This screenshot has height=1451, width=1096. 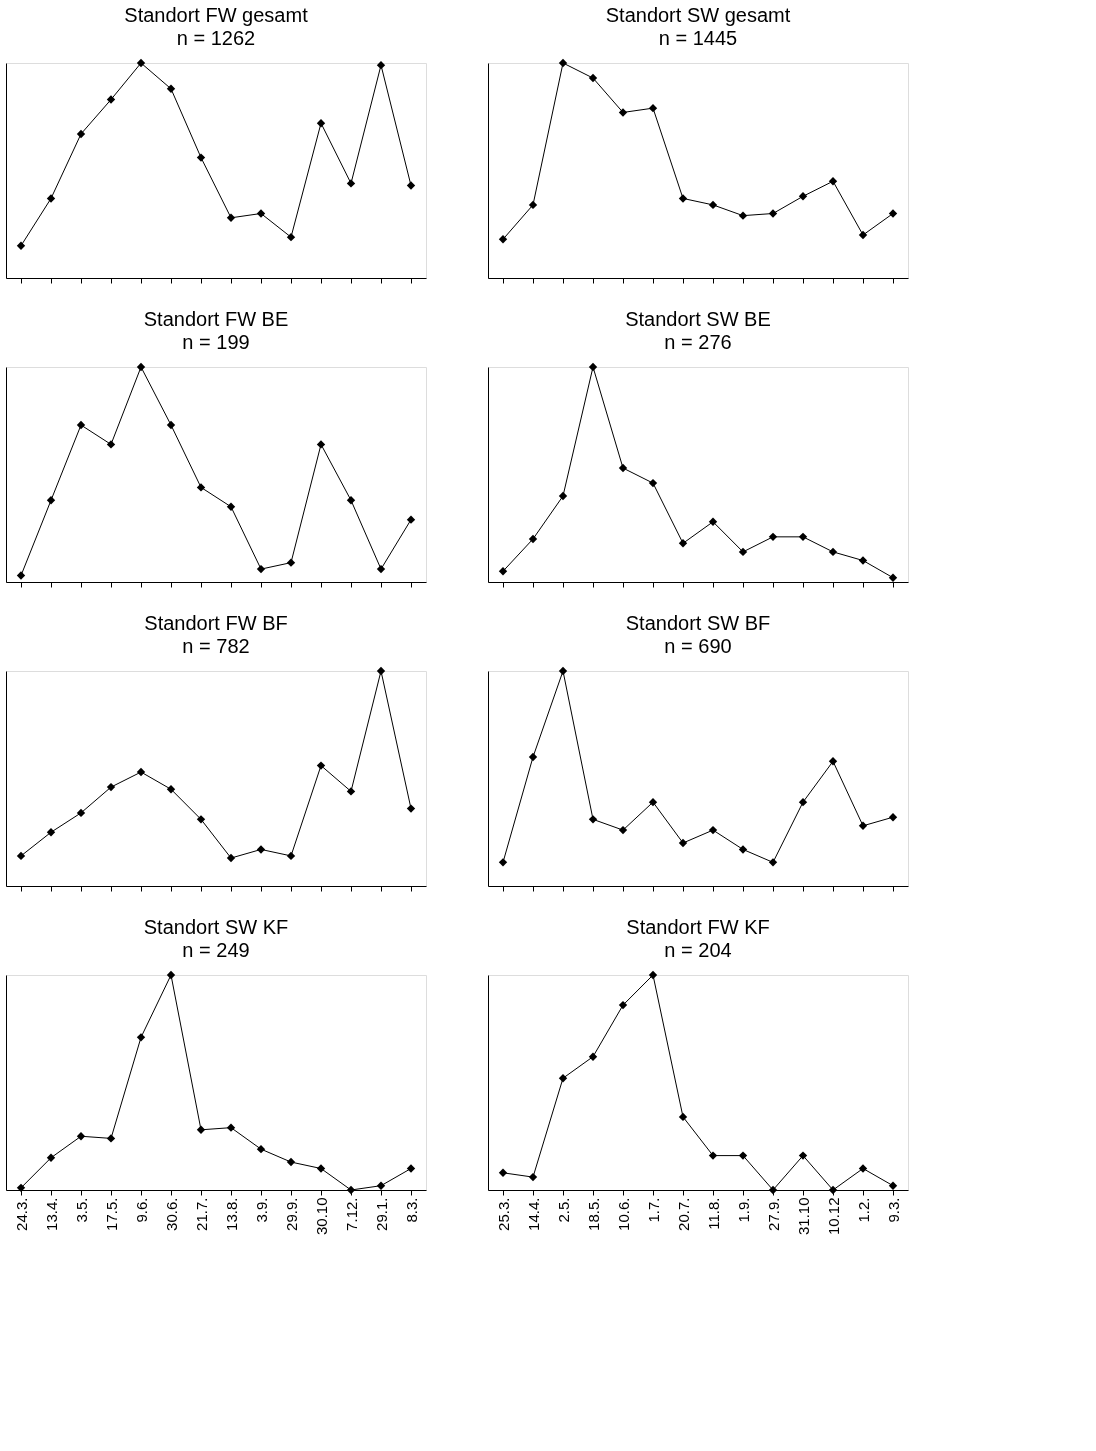 I want to click on x-tick-label: 20.7., so click(x=683, y=1214).